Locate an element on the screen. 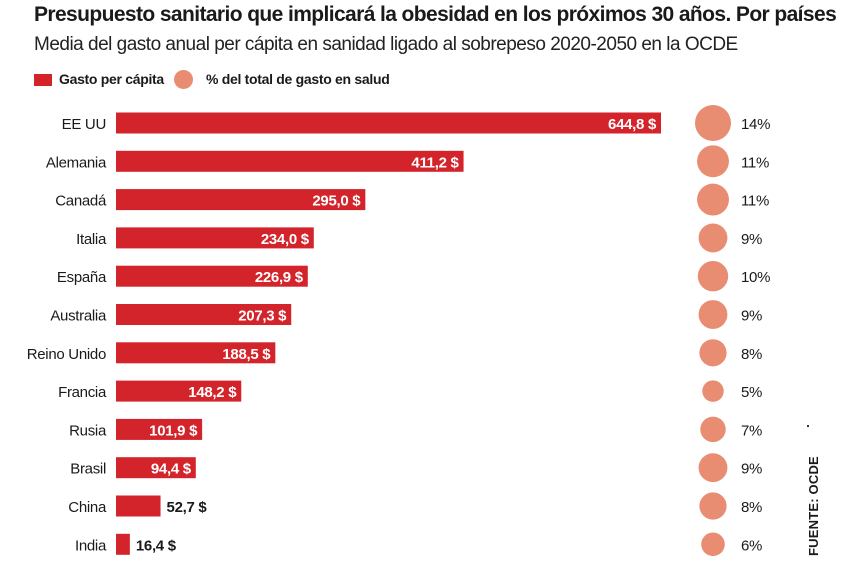 This screenshot has width=847, height=564. percent-label: 5% is located at coordinates (751, 392).